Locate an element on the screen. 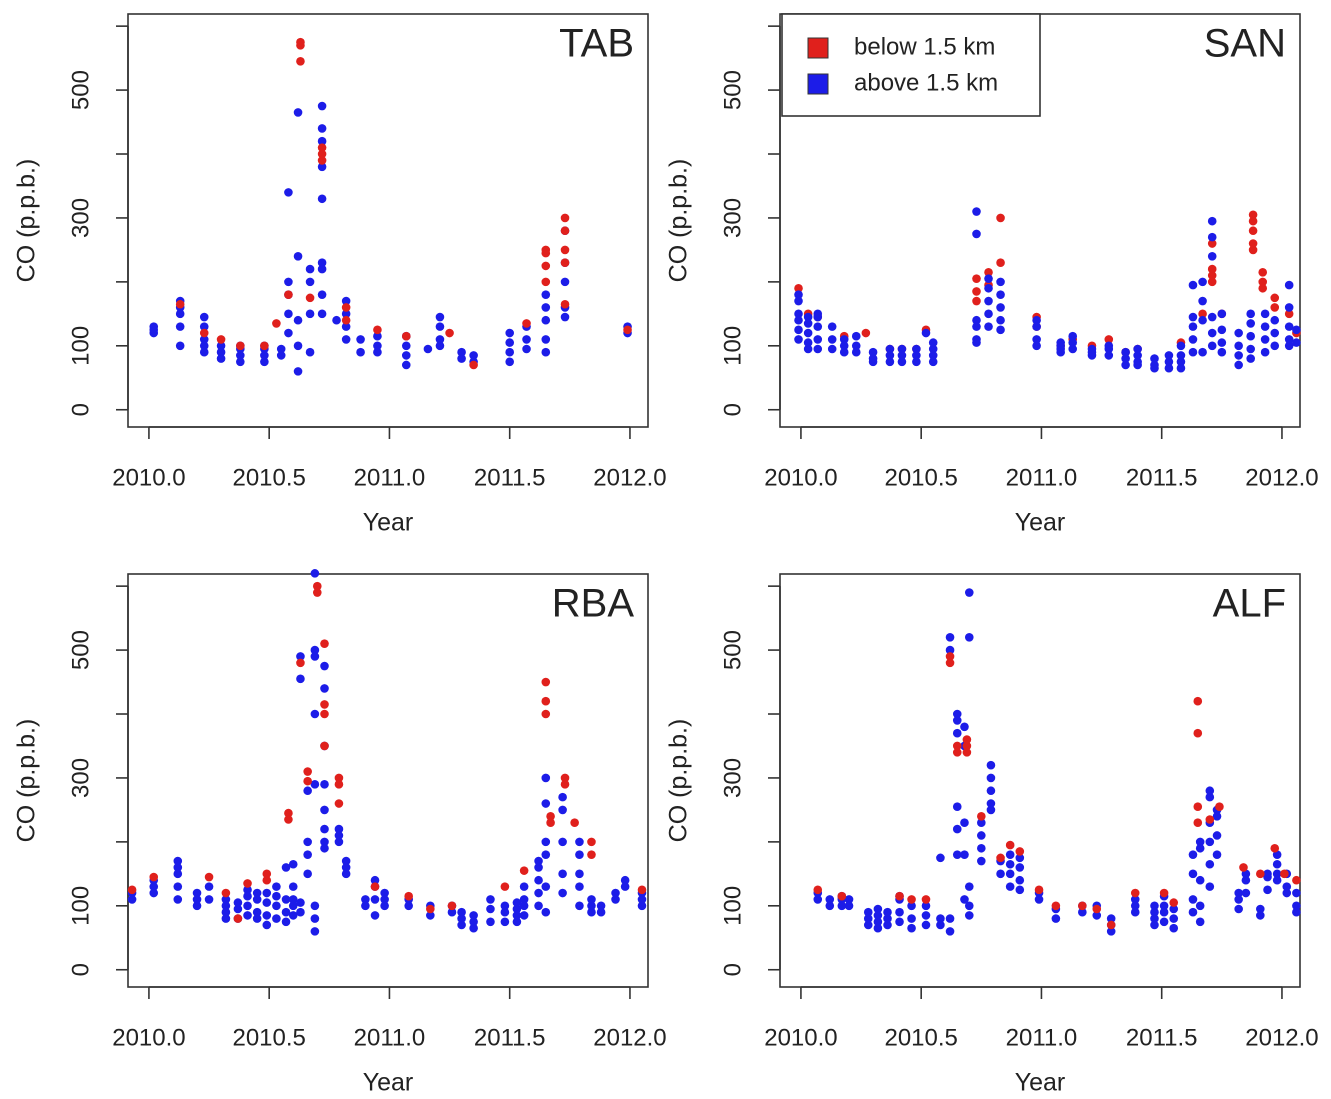 The height and width of the screenshot is (1099, 1331). x-tick-label: 2012.0 is located at coordinates (629, 477).